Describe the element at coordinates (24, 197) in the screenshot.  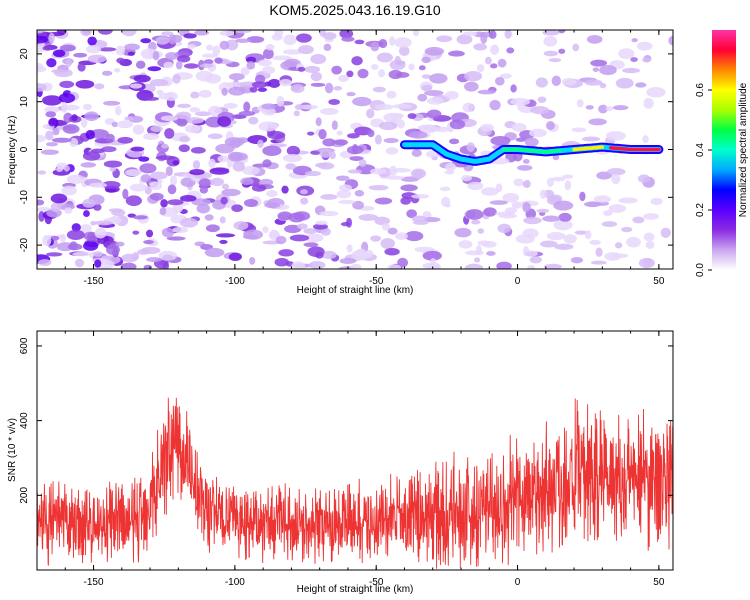
I see `y-tick-label: -10` at that location.